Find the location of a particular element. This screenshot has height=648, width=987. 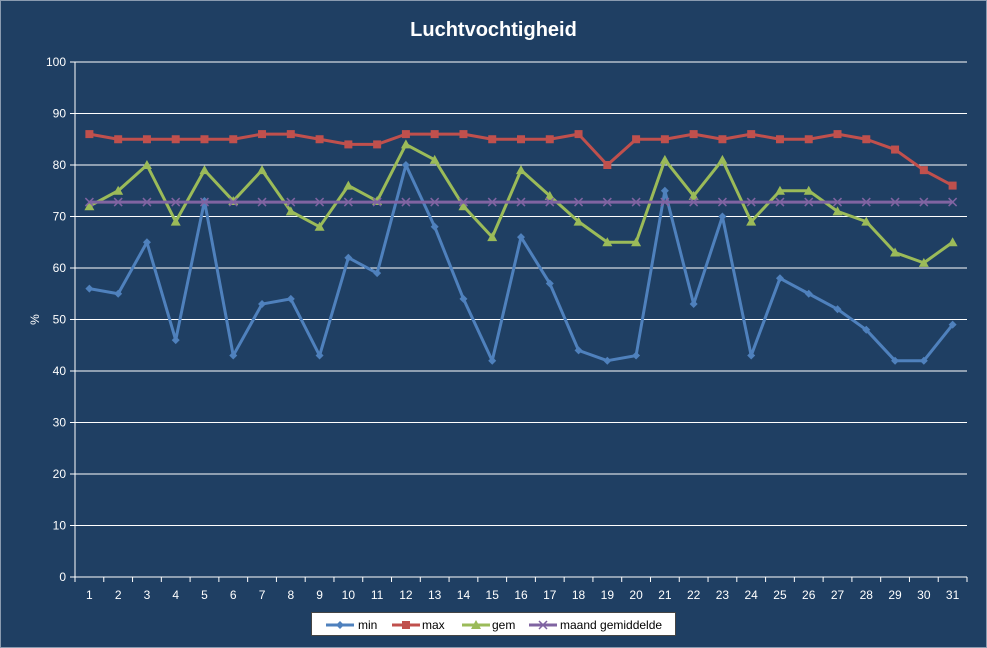

x-tick-label: 3 is located at coordinates (147, 595).